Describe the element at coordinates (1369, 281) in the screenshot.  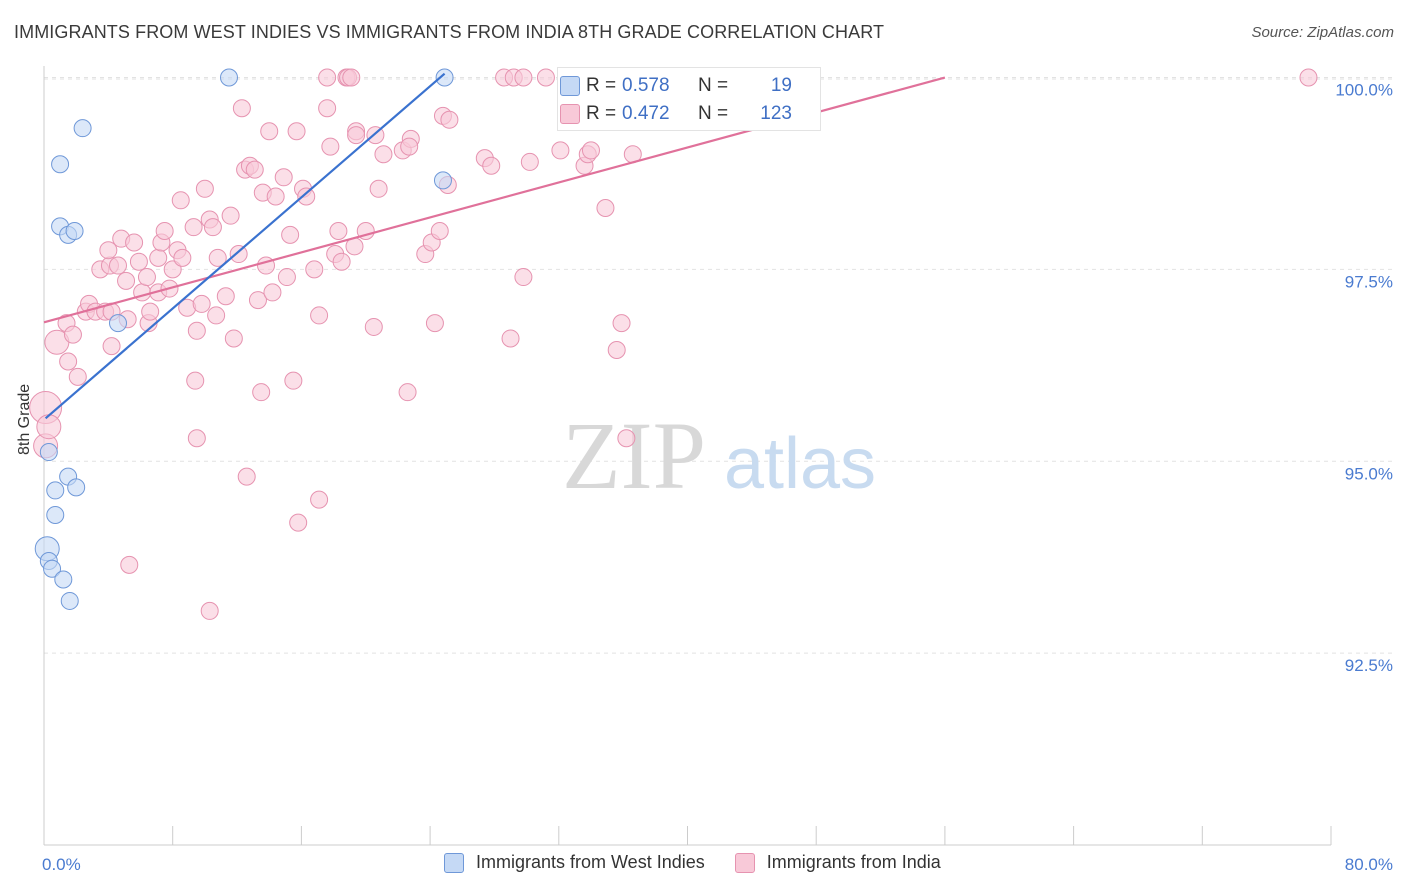
I see `y-tick-label: 97.5%` at that location.